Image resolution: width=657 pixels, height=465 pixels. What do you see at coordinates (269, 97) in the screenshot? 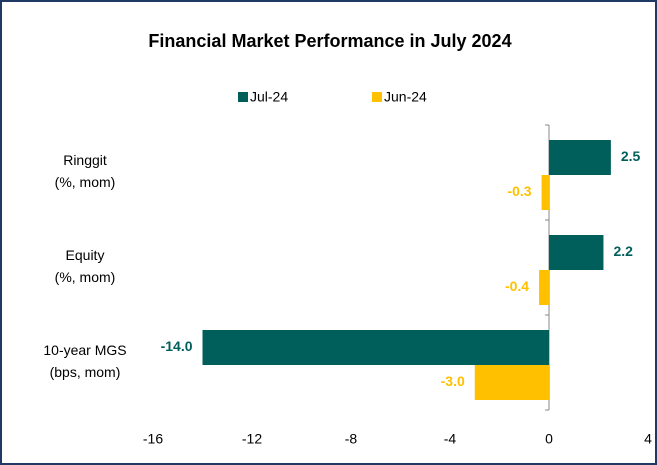
I see `legend-label: Jul-24` at bounding box center [269, 97].